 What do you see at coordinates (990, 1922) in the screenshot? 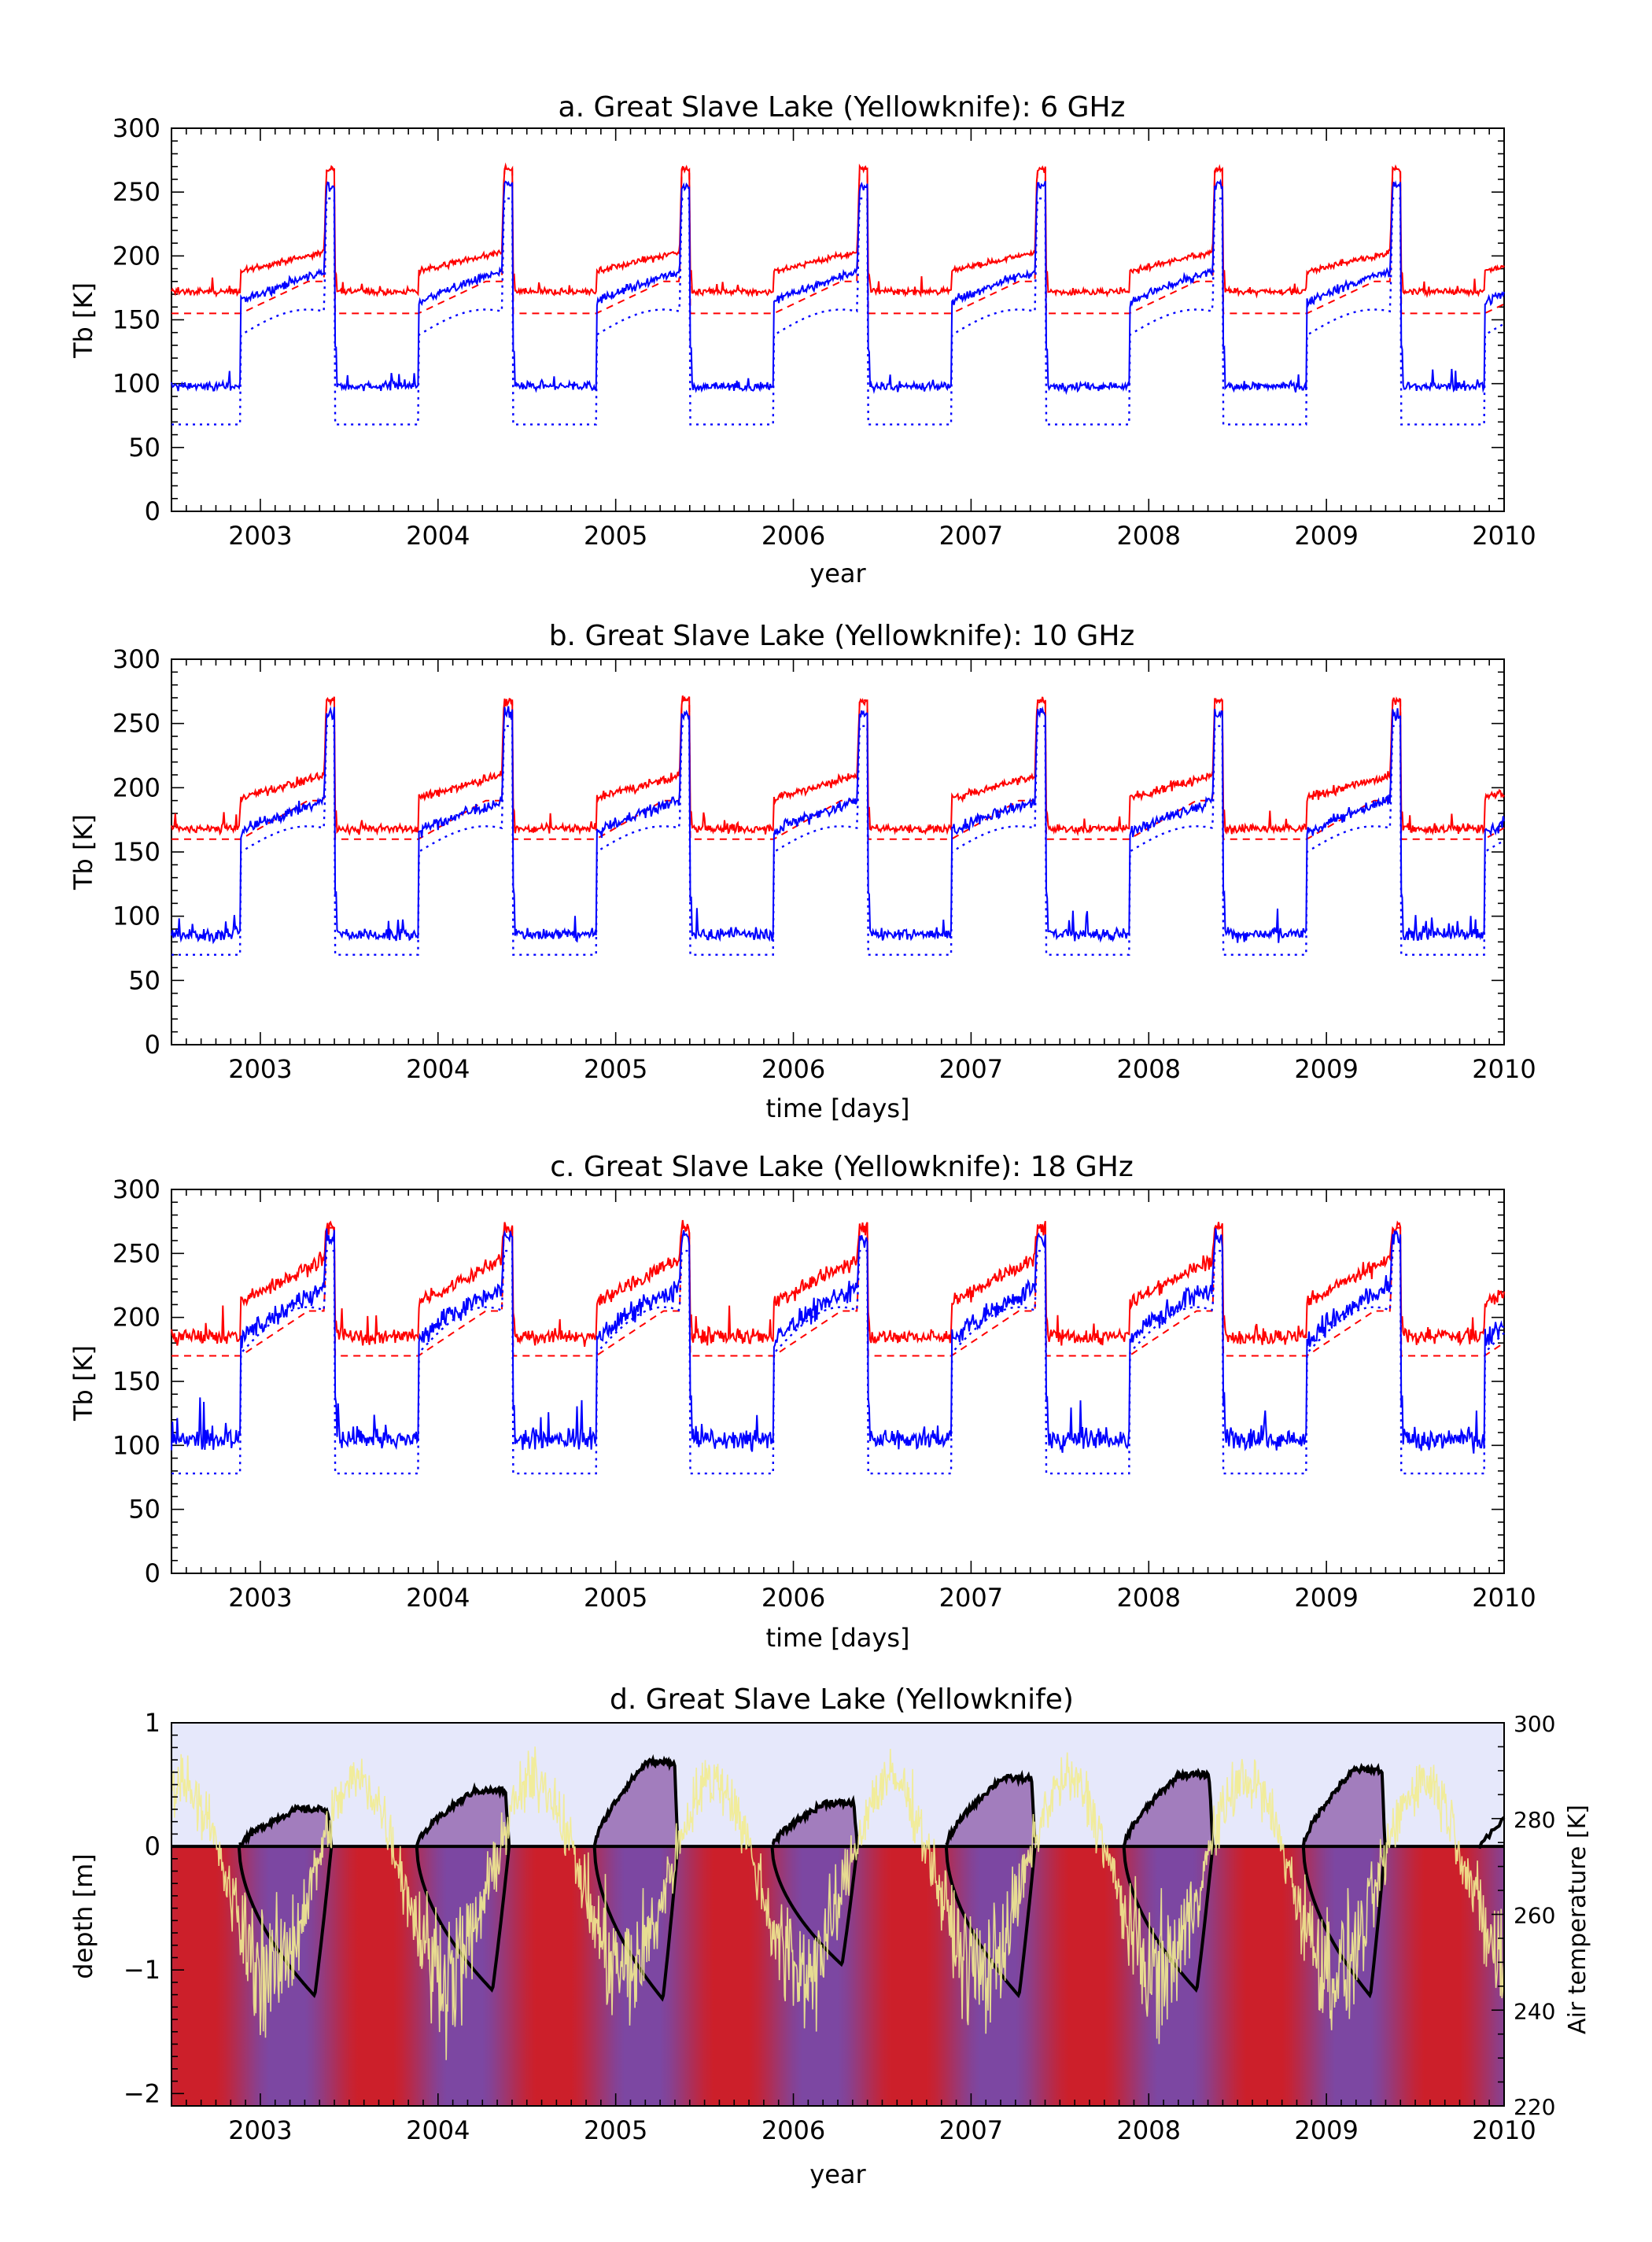
I see `ice-thickness-line` at bounding box center [990, 1922].